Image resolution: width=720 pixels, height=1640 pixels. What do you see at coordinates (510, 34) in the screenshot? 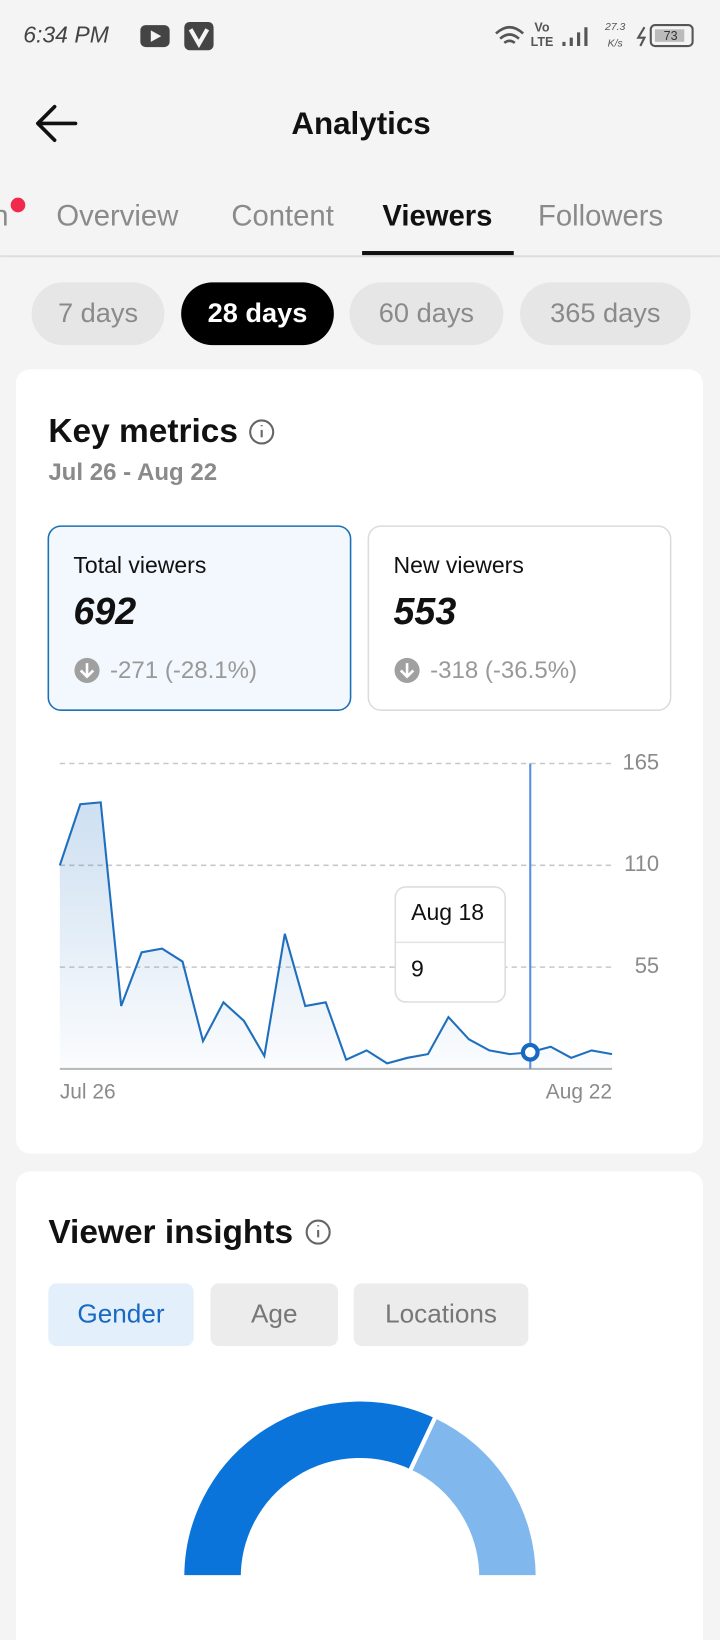
I see `wifi-icon` at bounding box center [510, 34].